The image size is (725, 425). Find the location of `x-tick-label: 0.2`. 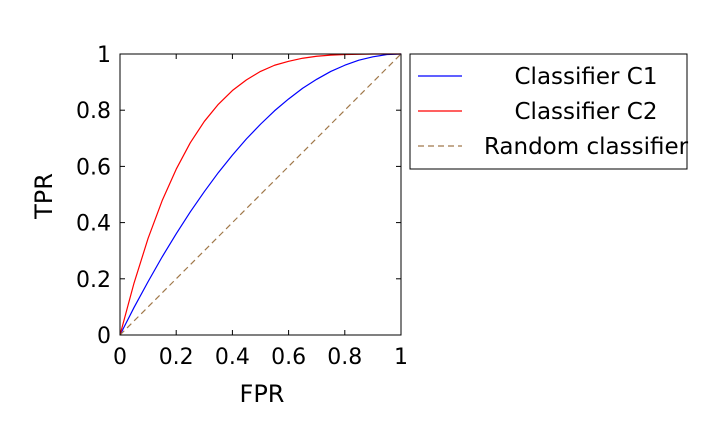

x-tick-label: 0.2 is located at coordinates (176, 357).